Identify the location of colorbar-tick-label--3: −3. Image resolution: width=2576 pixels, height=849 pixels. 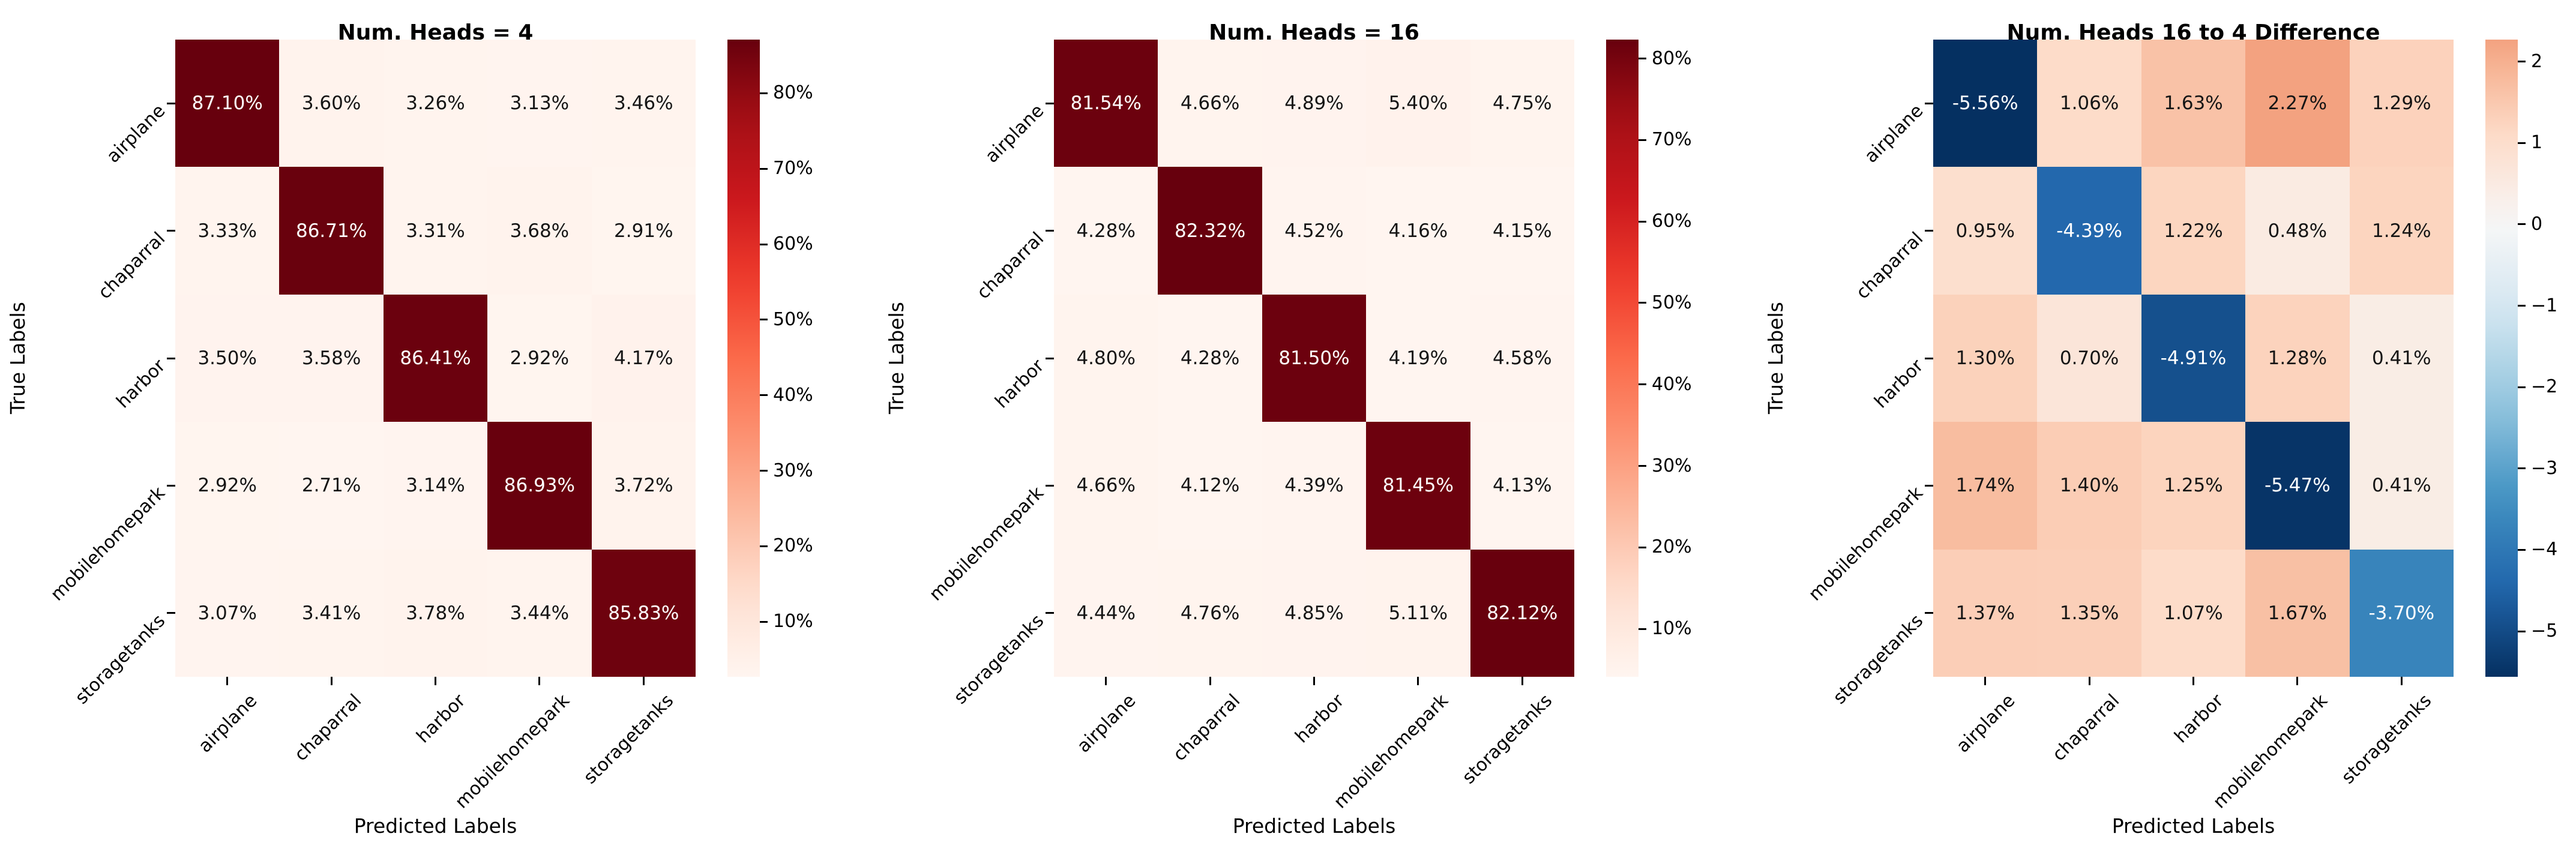
(2544, 468).